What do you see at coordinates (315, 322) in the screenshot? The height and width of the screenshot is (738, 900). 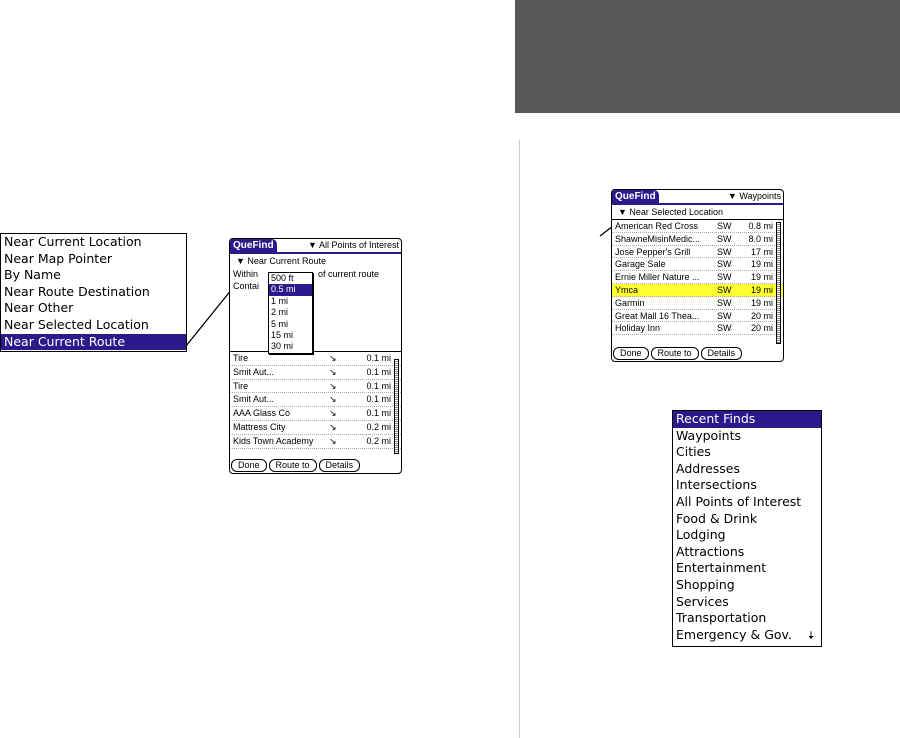 I see `dropdown-spacer` at bounding box center [315, 322].